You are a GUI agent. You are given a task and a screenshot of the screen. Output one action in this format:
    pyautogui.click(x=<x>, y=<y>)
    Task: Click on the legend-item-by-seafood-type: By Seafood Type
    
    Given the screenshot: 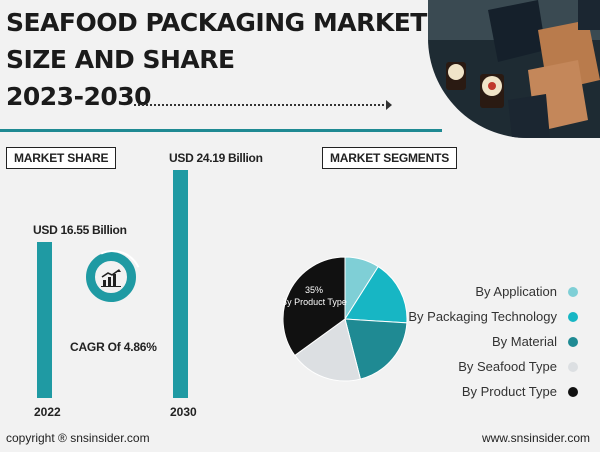 What is the action you would take?
    pyautogui.click(x=518, y=366)
    